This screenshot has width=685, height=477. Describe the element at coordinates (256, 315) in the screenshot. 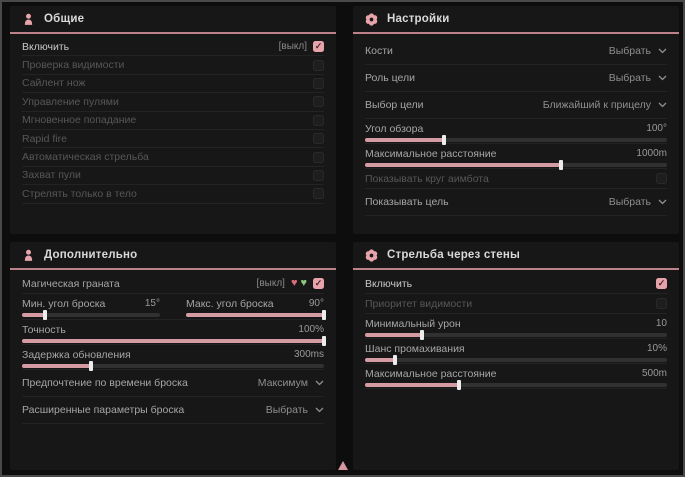

I see `max-angle-slider` at that location.